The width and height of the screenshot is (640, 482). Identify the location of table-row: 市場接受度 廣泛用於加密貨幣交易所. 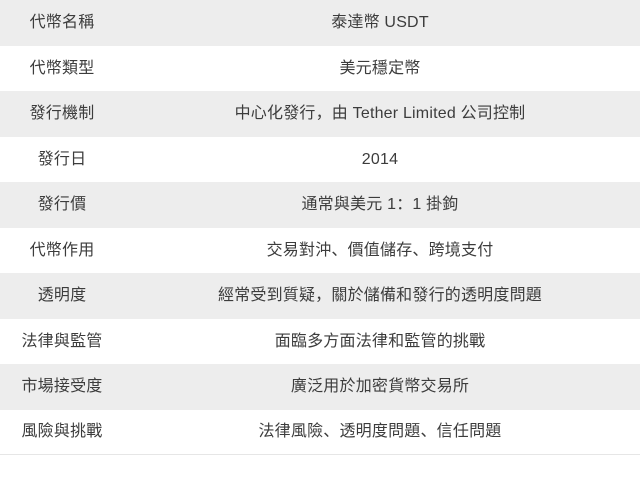
(320, 387).